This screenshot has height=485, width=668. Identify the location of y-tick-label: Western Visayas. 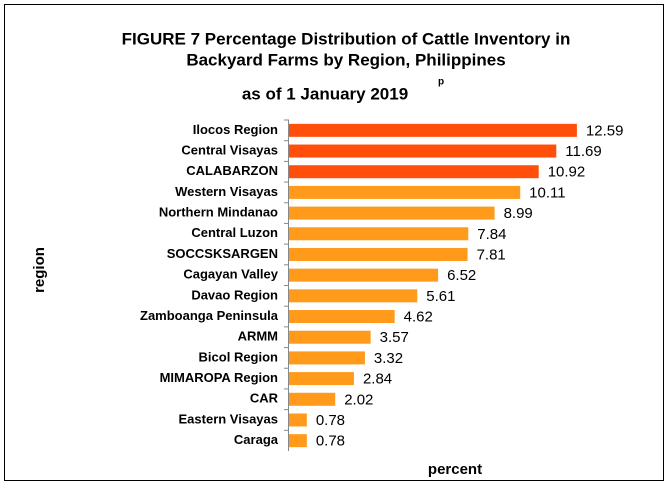
(226, 191).